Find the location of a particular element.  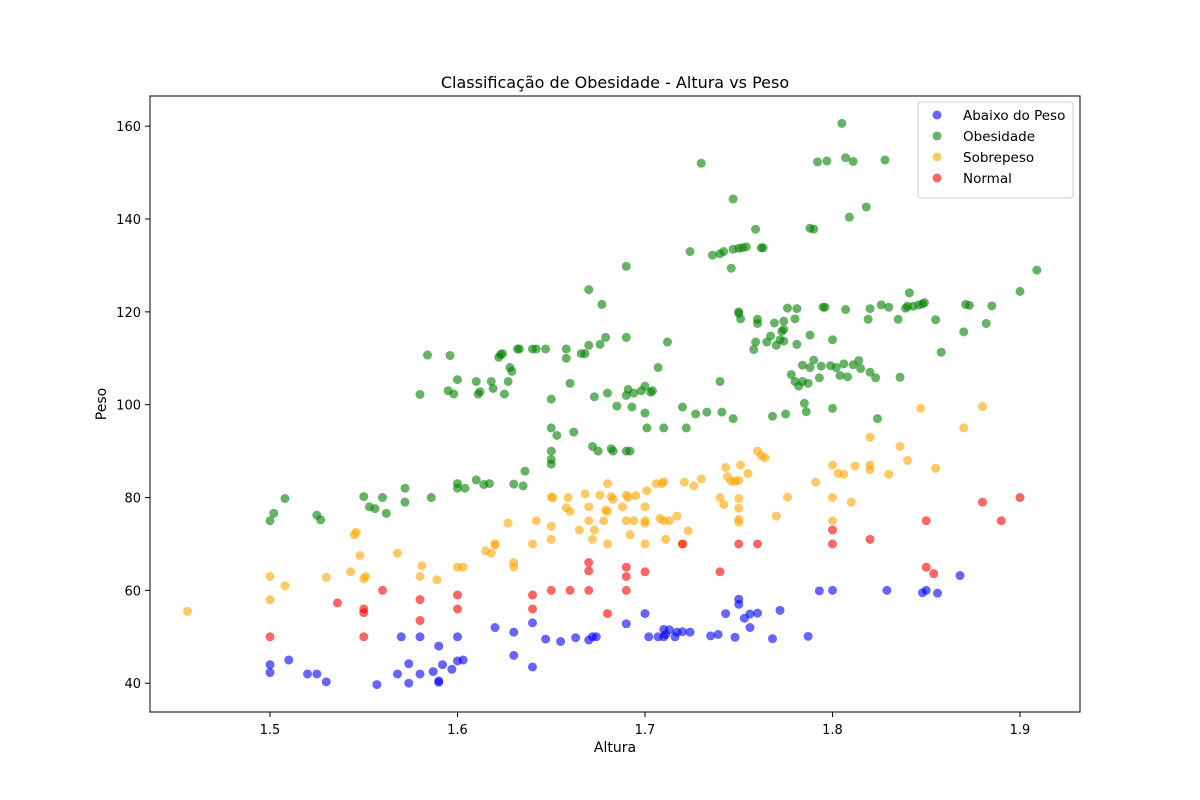

legend: Abaixo do Peso Obesidade Sobrepeso Normal is located at coordinates (995, 150).